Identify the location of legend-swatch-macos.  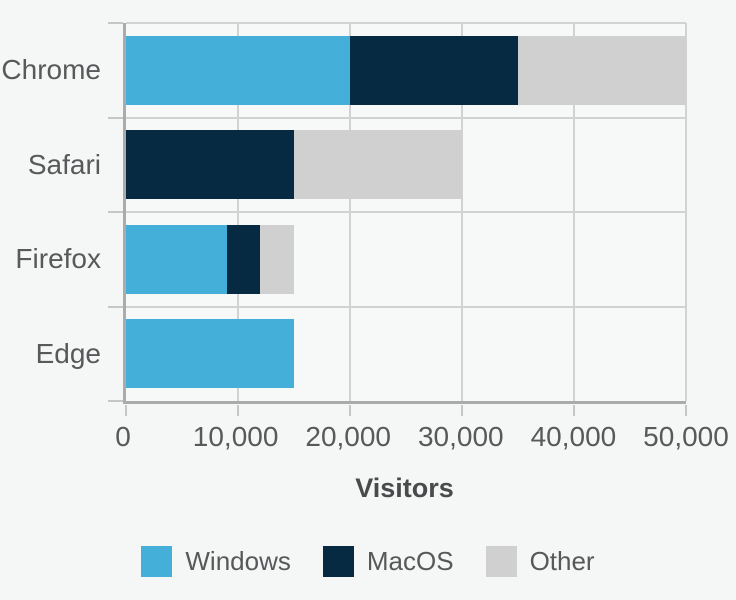
(338, 561).